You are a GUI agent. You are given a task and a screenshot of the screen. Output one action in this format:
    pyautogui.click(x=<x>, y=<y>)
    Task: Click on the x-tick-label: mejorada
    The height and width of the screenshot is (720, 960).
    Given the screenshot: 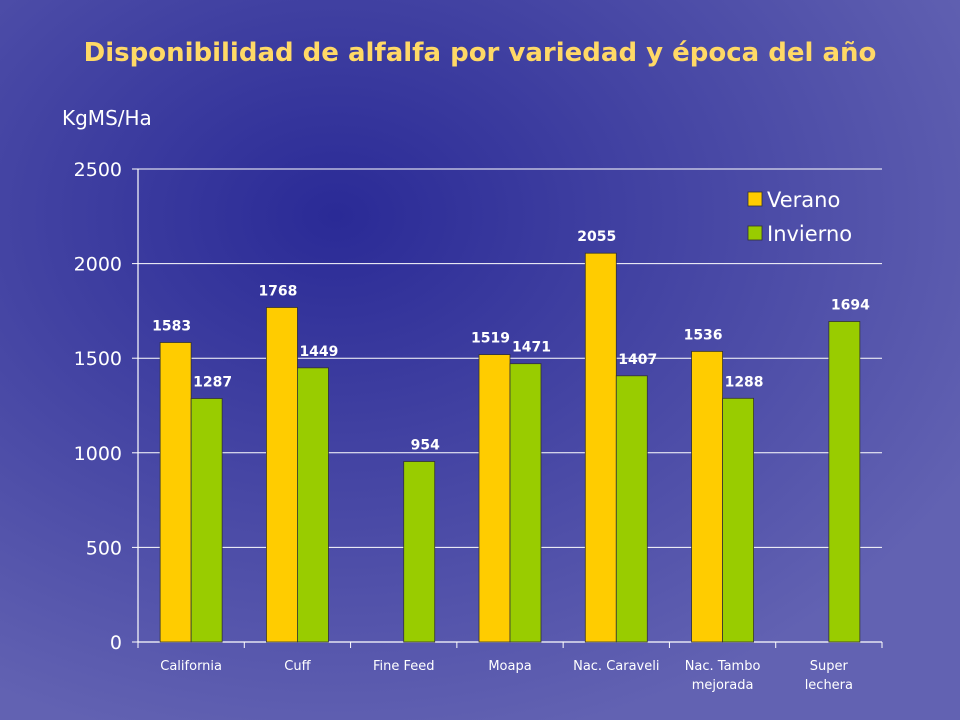 What is the action you would take?
    pyautogui.click(x=723, y=685)
    